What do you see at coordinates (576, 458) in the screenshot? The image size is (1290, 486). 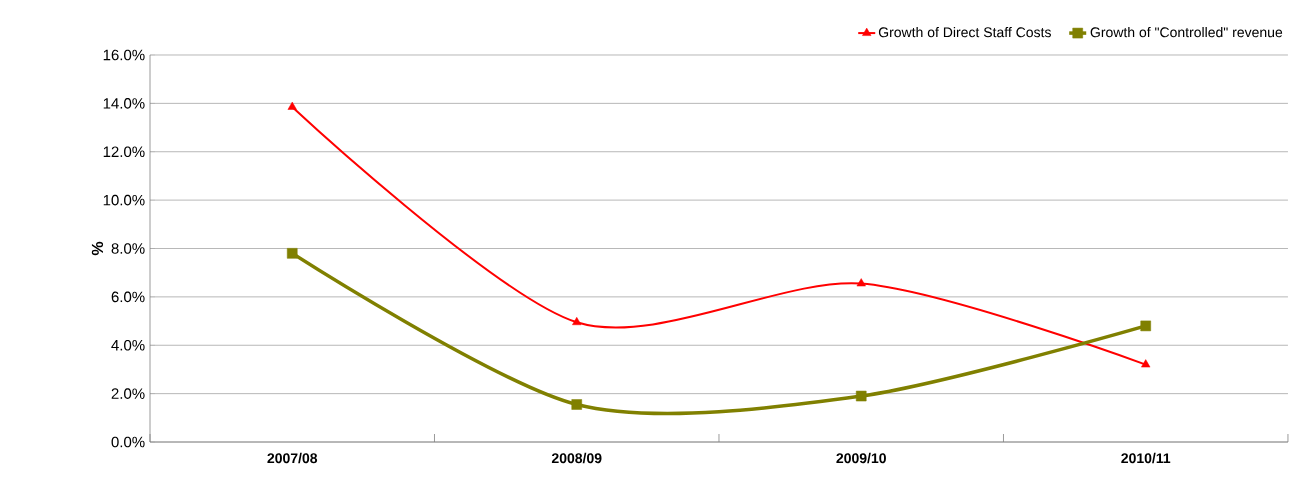 I see `x-tick-label: 2008/09` at bounding box center [576, 458].